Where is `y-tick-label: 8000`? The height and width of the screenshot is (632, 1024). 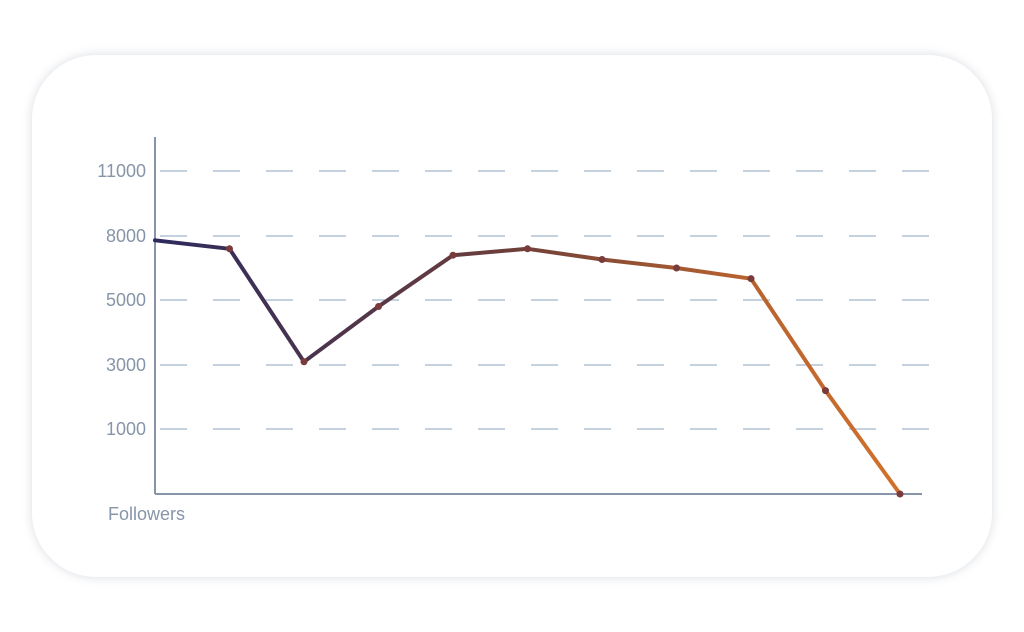
y-tick-label: 8000 is located at coordinates (126, 236).